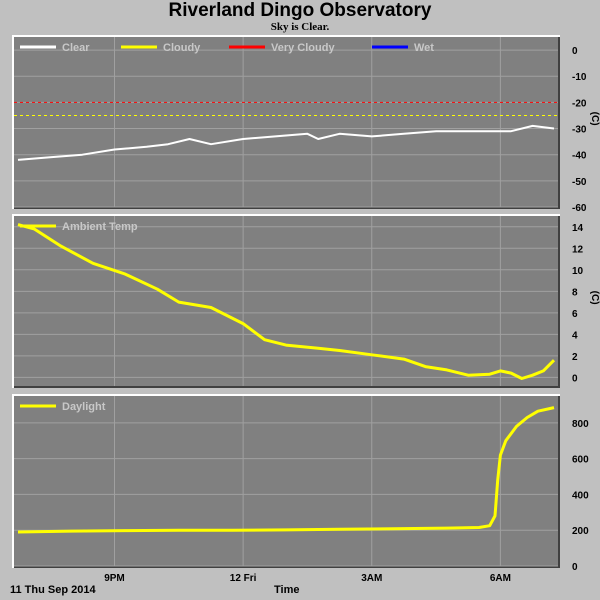  I want to click on y-tick-label: 12, so click(578, 249).